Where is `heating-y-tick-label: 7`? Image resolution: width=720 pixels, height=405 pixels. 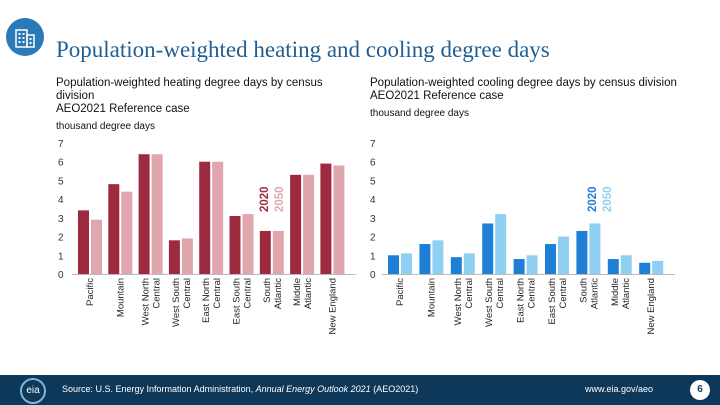
heating-y-tick-label: 7 is located at coordinates (61, 144).